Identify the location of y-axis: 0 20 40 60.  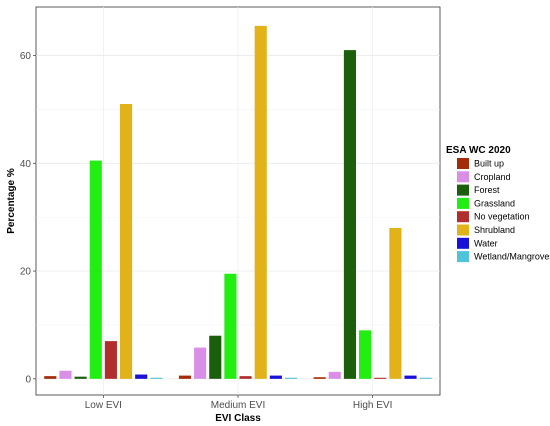
(28, 218).